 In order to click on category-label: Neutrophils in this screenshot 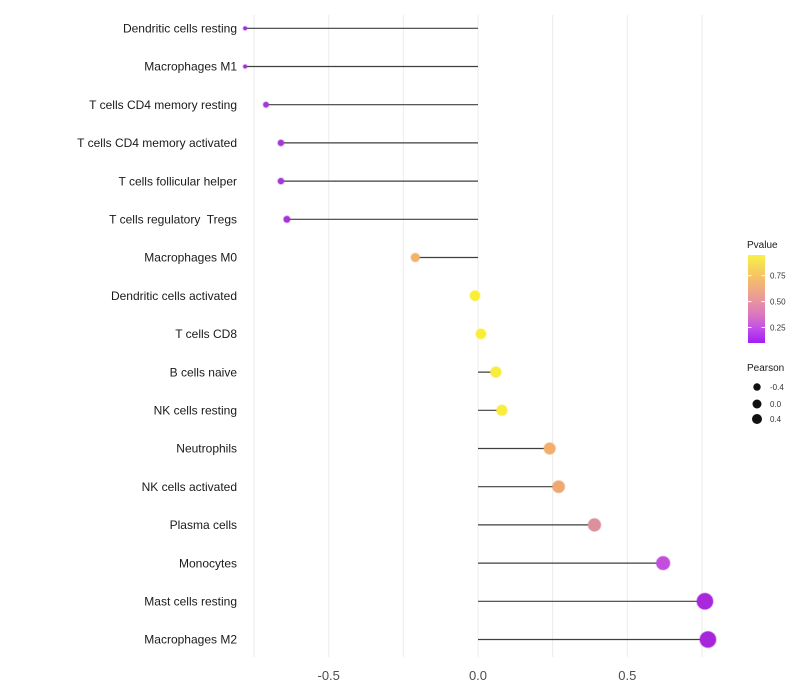, I will do `click(206, 449)`.